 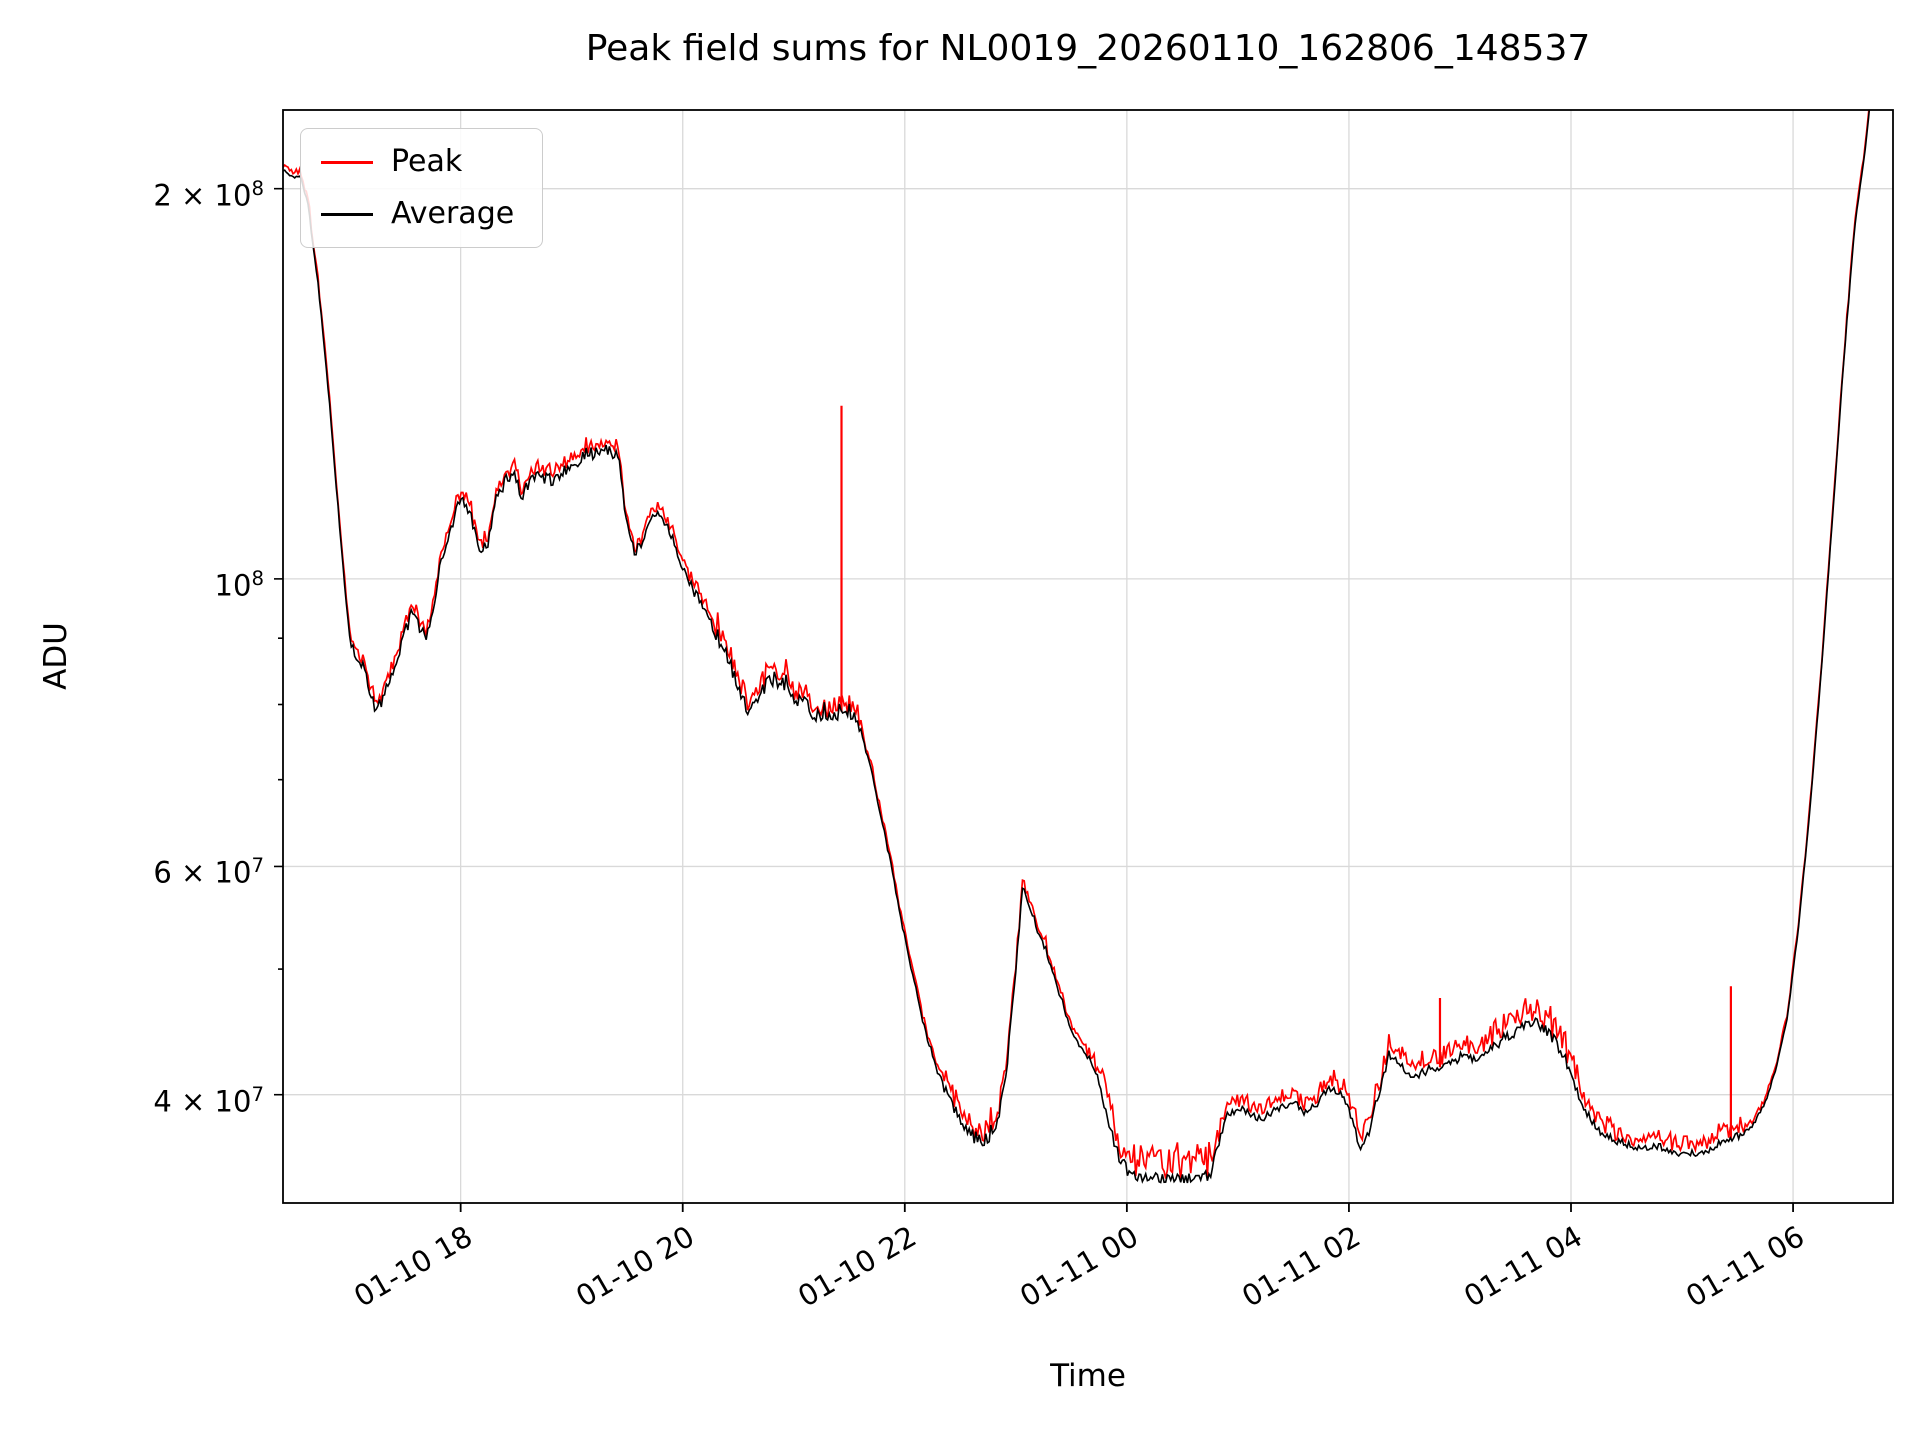 I want to click on x-axis-label: Time, so click(x=1088, y=1376).